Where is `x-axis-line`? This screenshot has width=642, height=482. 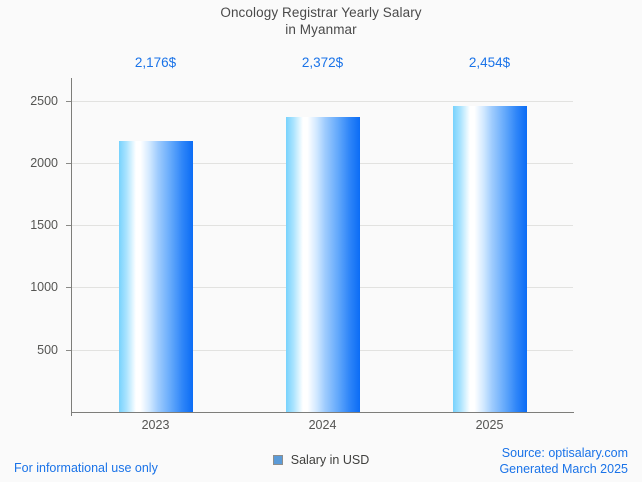
x-axis-line is located at coordinates (322, 413).